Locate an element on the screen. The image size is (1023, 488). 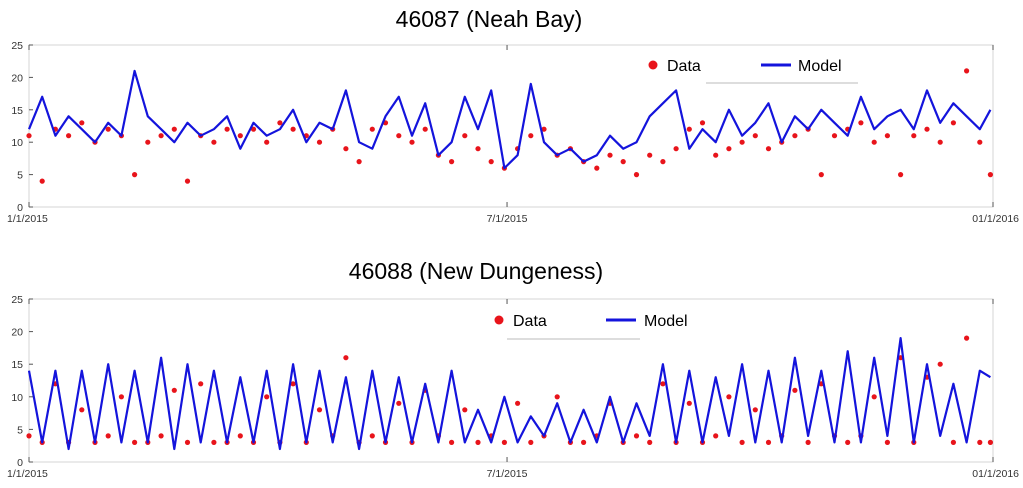
chart-title: 46088 (New Dungeness) is located at coordinates (476, 271).